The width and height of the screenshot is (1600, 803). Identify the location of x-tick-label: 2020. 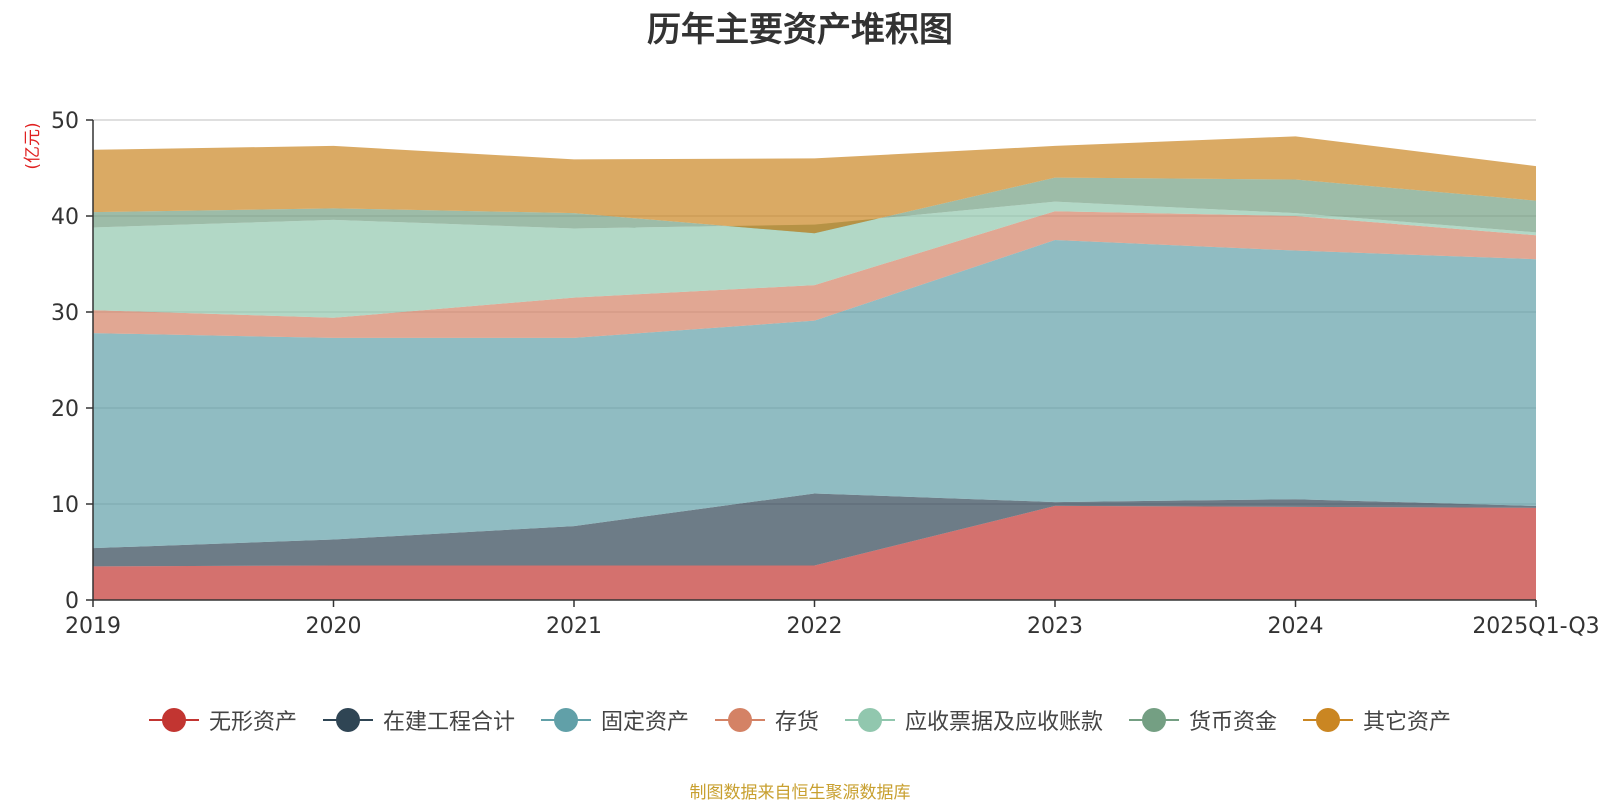
(334, 626).